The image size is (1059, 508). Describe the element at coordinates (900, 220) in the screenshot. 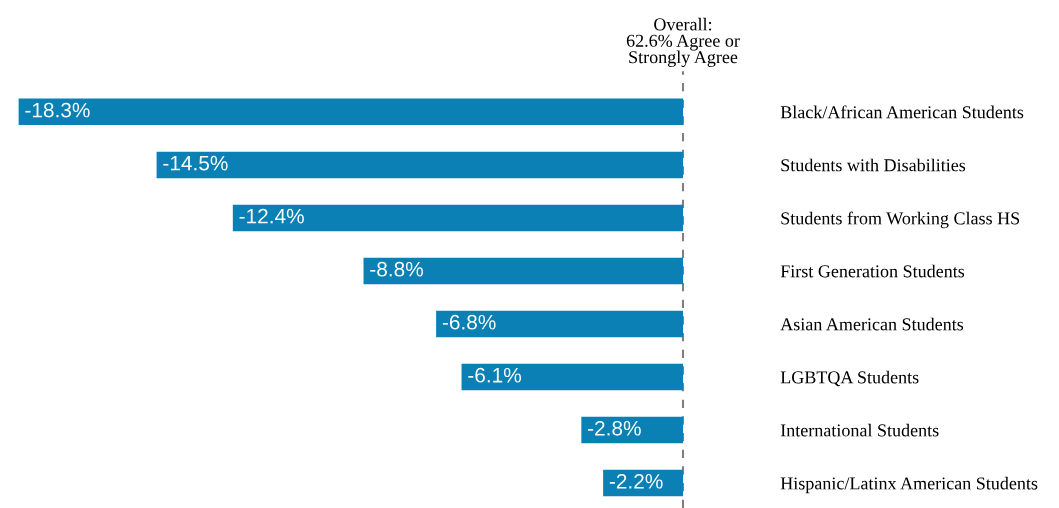

I see `y-tick-label: Students from Working Class HS` at that location.